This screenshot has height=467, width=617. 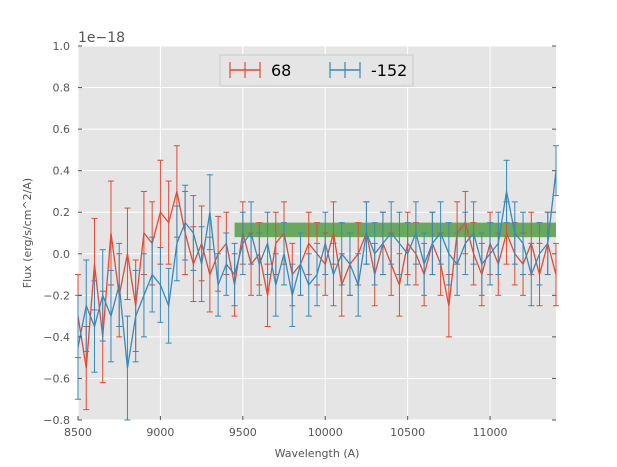 What do you see at coordinates (160, 432) in the screenshot?
I see `x-tick-label: 9000` at bounding box center [160, 432].